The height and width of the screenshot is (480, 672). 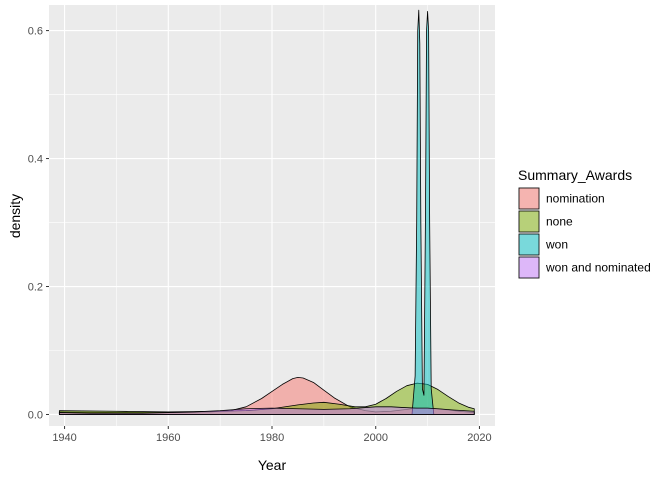 What do you see at coordinates (266, 410) in the screenshot?
I see `density-area-won-and-nominated` at bounding box center [266, 410].